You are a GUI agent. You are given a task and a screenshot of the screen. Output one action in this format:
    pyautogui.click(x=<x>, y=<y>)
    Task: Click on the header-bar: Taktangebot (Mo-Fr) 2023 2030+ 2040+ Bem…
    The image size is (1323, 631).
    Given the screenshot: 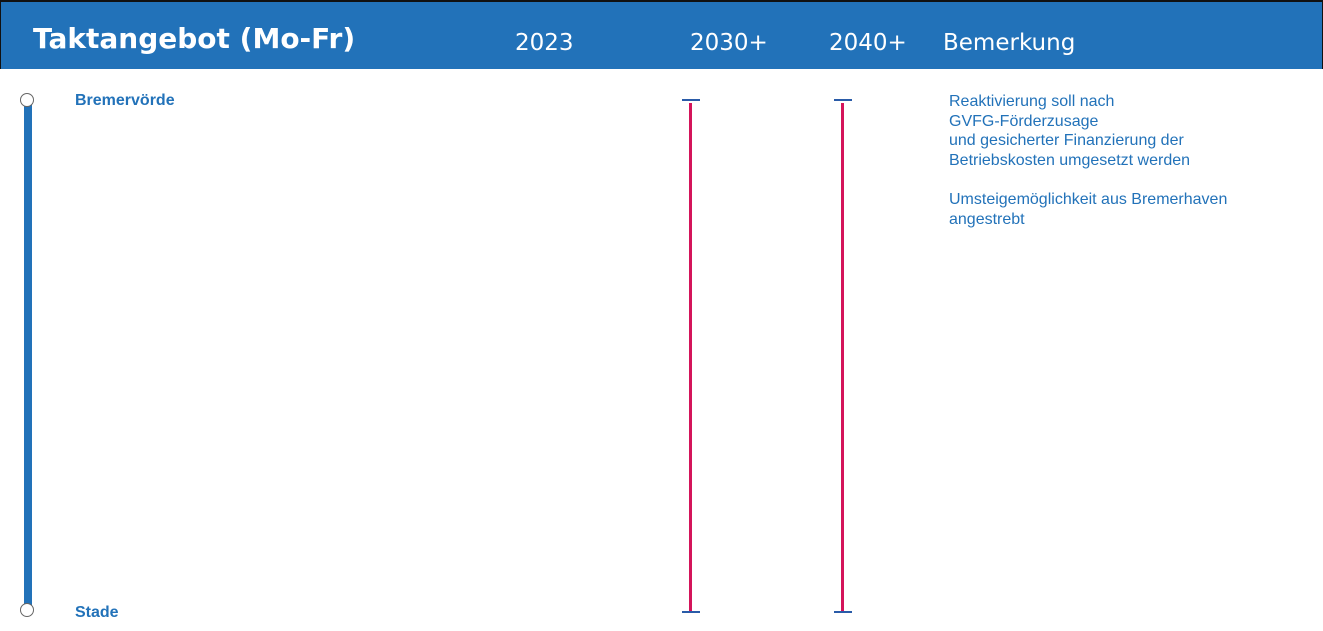 What is the action you would take?
    pyautogui.click(x=661, y=34)
    